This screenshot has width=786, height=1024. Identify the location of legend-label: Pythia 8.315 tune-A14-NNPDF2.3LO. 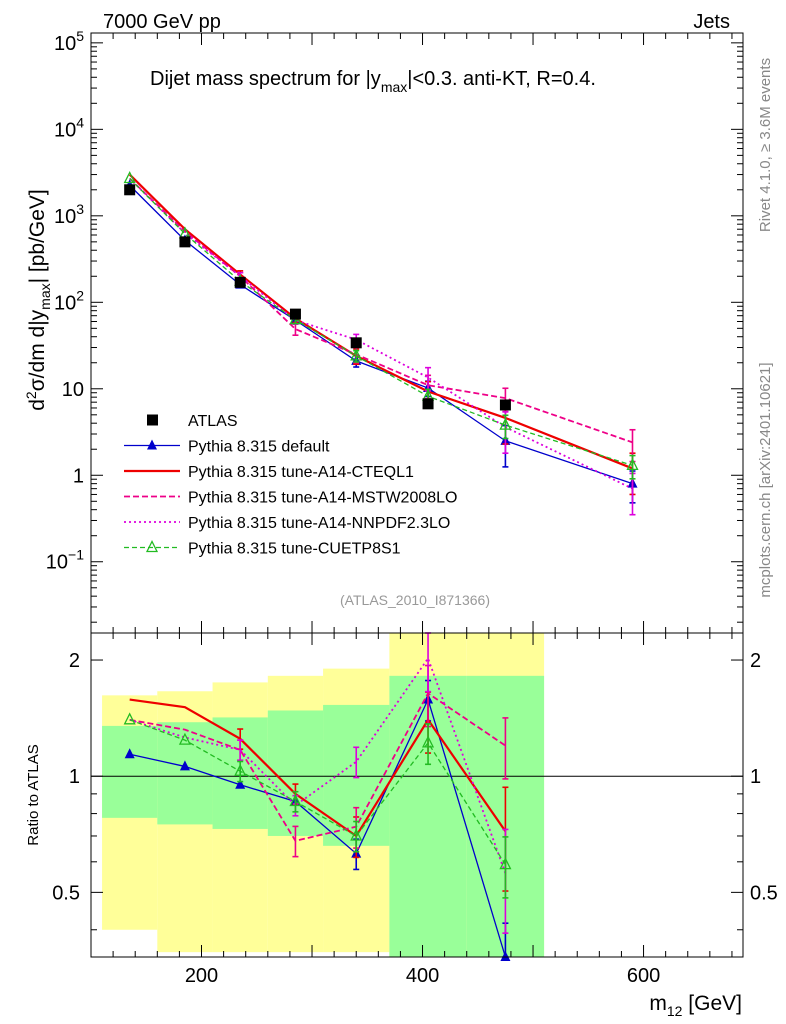
(319, 523).